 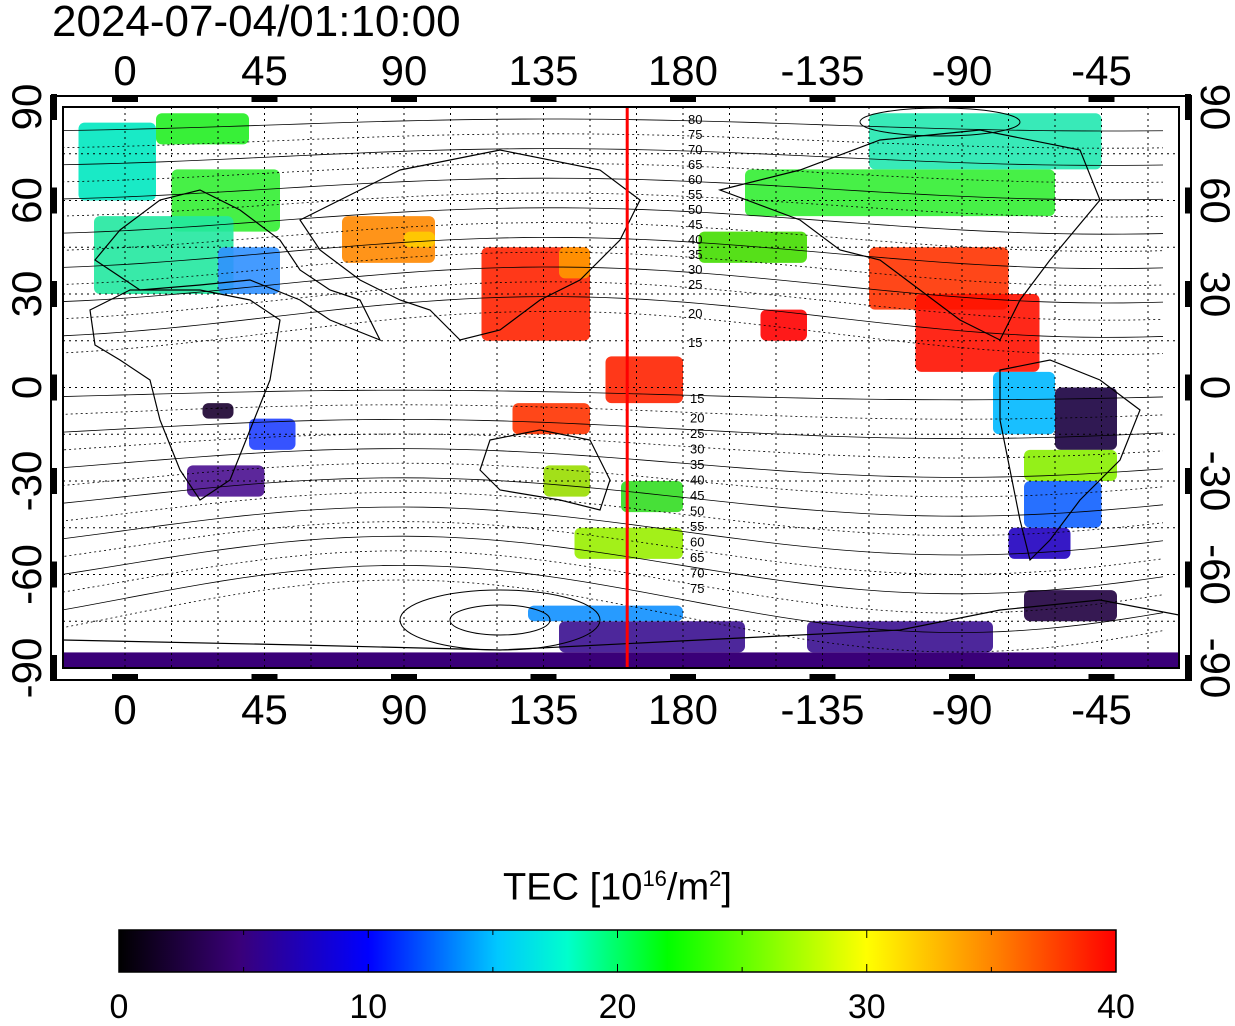 What do you see at coordinates (573, 887) in the screenshot?
I see `colorbar-title-main: TEC [10` at bounding box center [573, 887].